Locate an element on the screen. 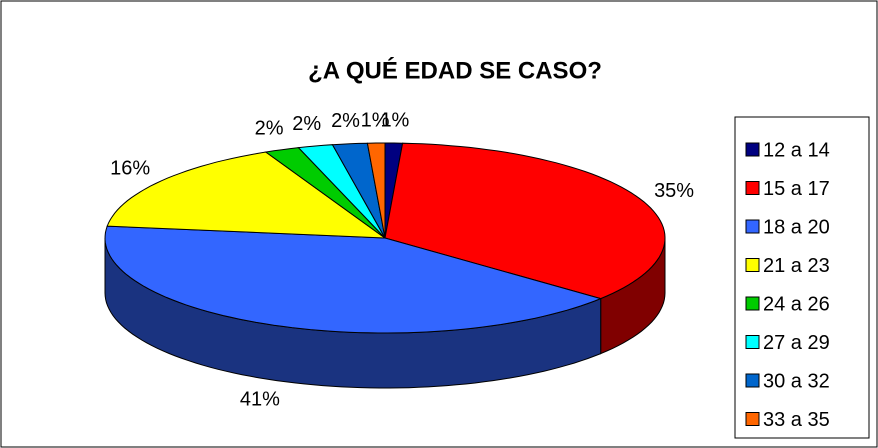 This screenshot has width=878, height=448. legend-label: 15 a 17 is located at coordinates (796, 189).